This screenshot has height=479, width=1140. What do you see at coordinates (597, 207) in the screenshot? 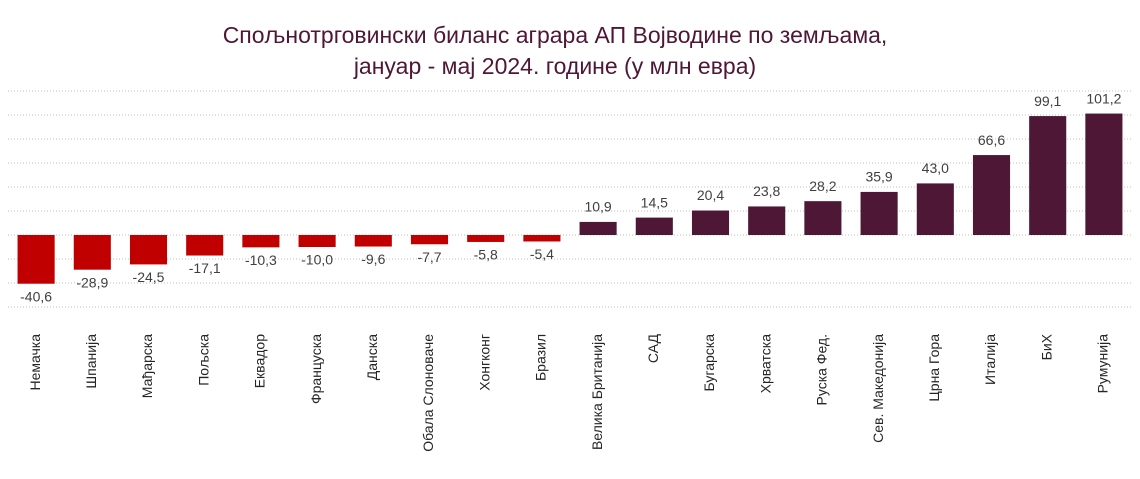
I see `data-label: 10,9` at bounding box center [597, 207].